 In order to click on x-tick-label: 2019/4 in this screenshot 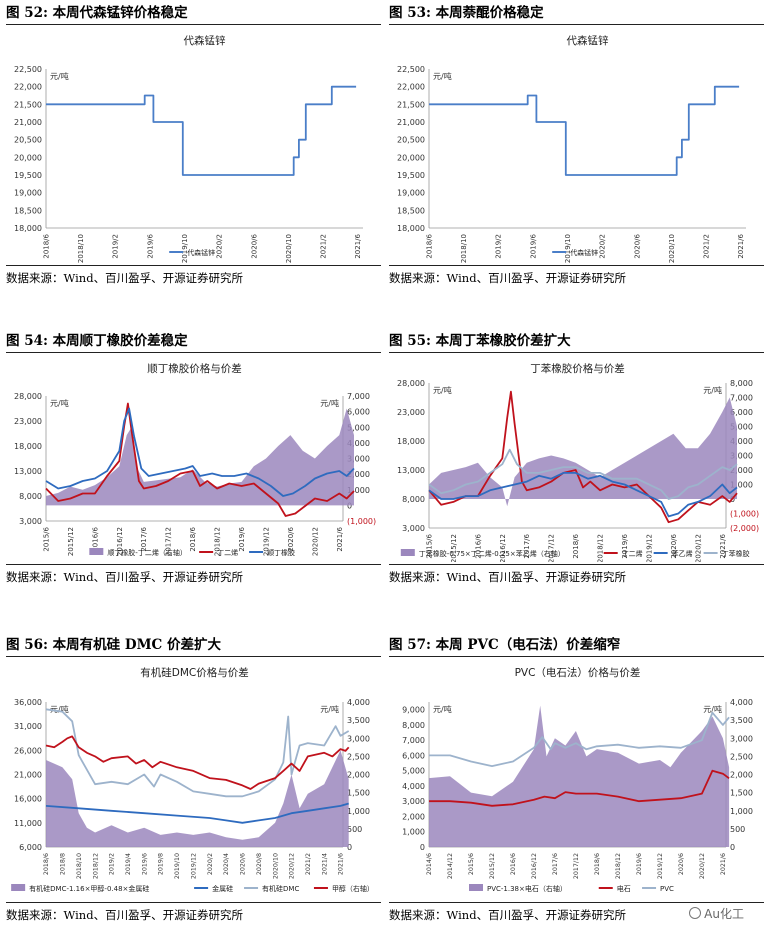, I will do `click(128, 864)`.